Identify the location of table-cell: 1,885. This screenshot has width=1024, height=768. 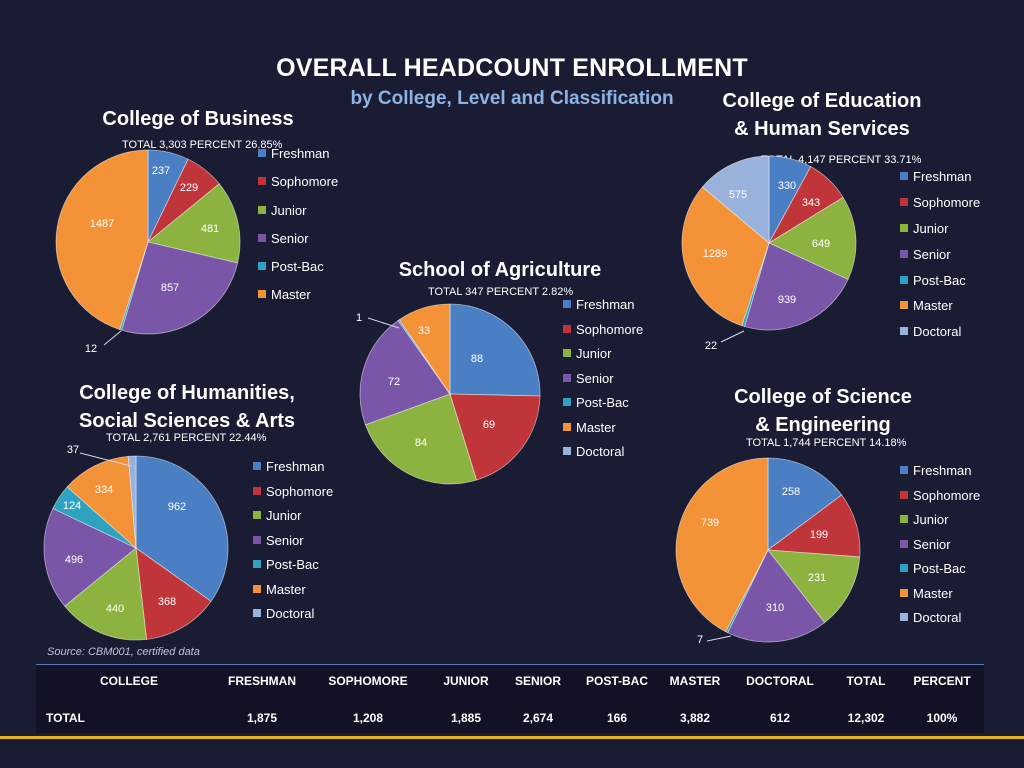
(466, 718).